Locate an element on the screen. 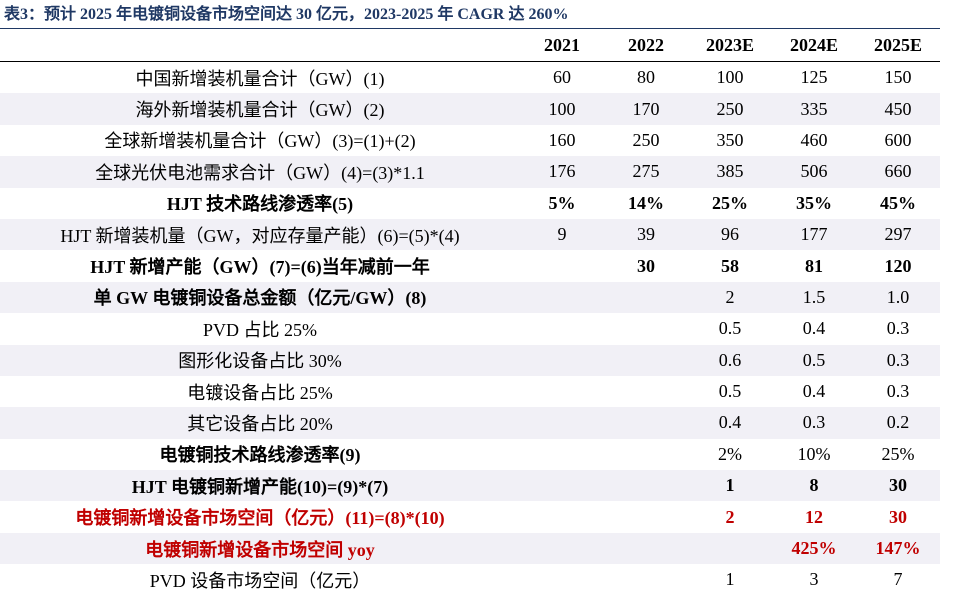 This screenshot has height=597, width=960. table-row: 中国新增装机量合计（GW）(1) 60 80 100 125 150 is located at coordinates (470, 78).